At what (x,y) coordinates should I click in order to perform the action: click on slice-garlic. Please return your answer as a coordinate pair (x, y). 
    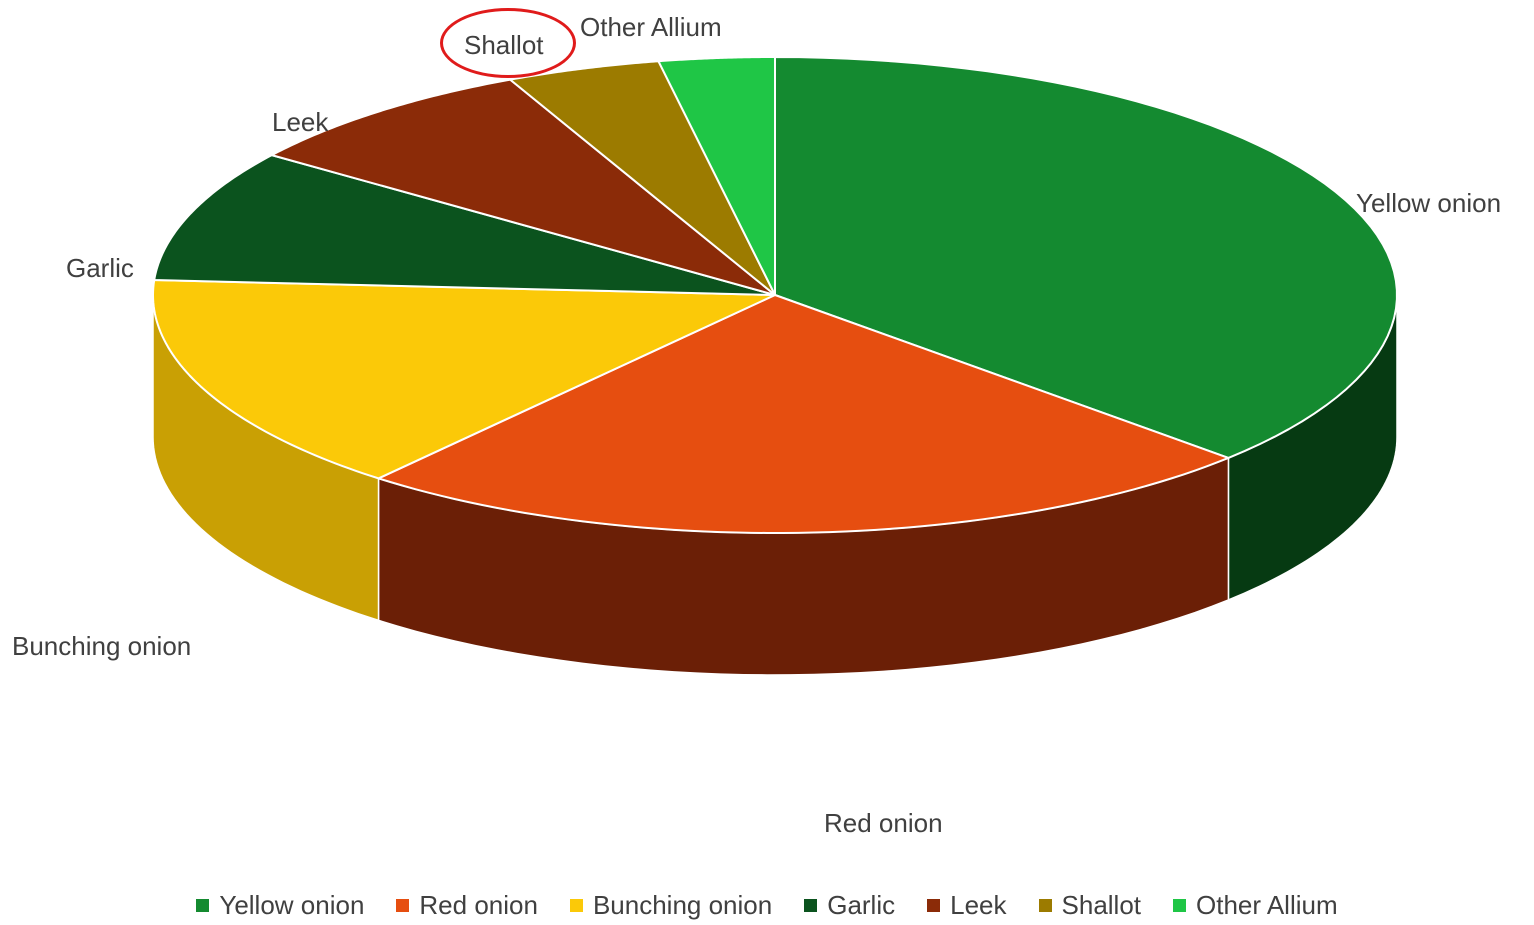
    Looking at the image, I should click on (464, 225).